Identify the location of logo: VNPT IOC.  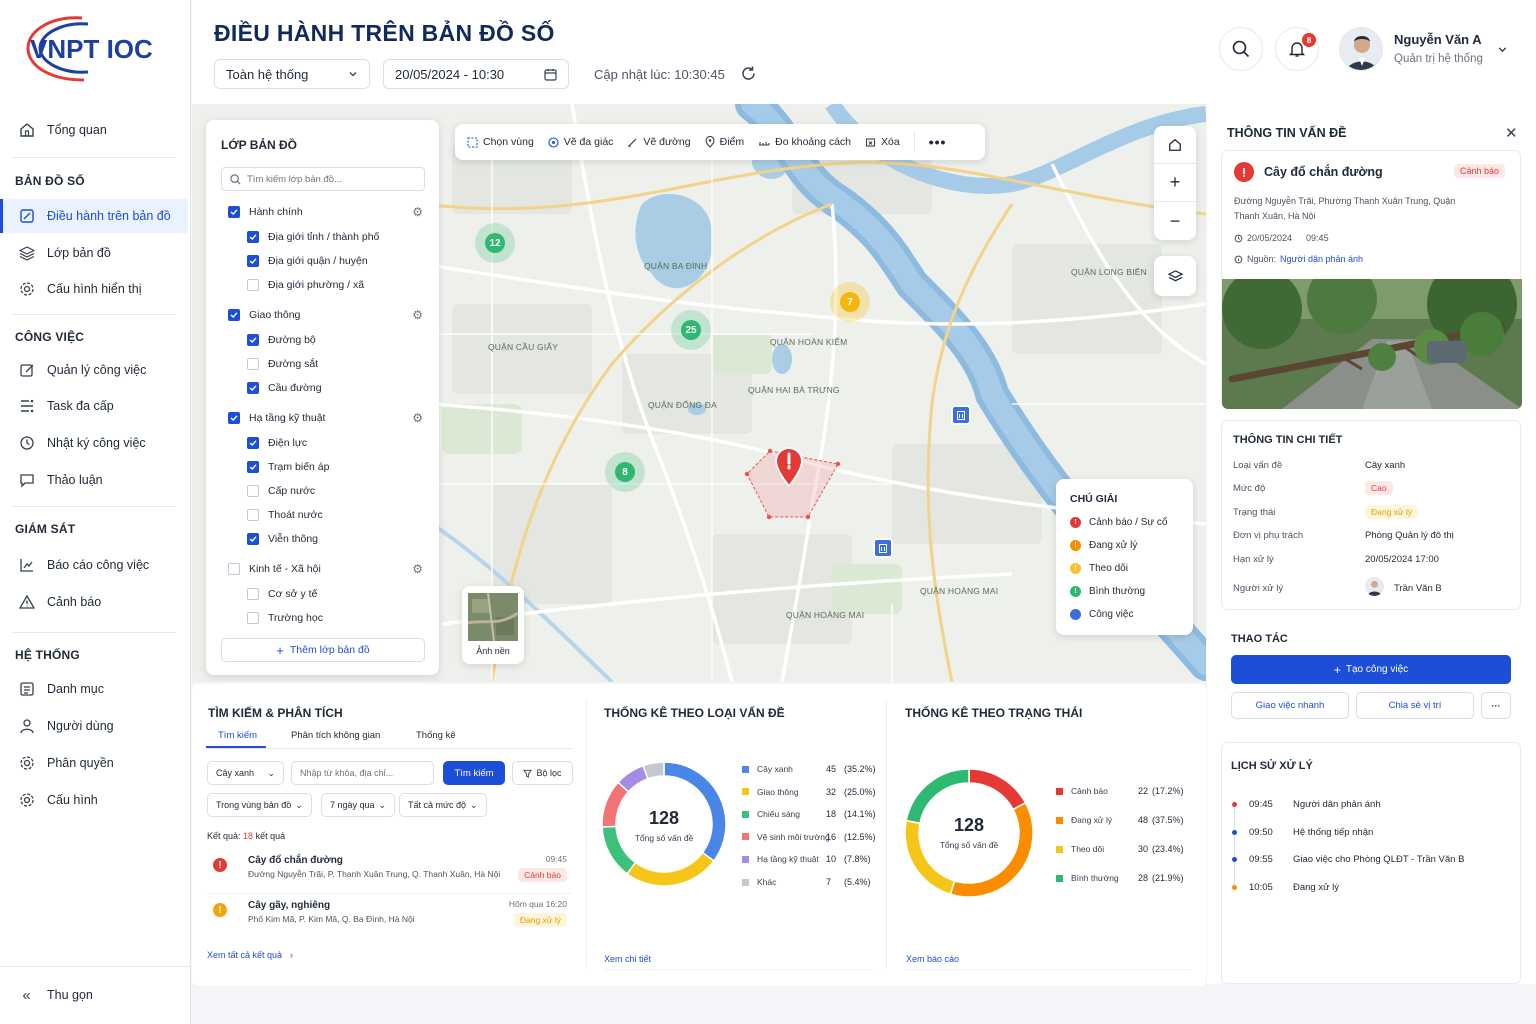
(97, 49).